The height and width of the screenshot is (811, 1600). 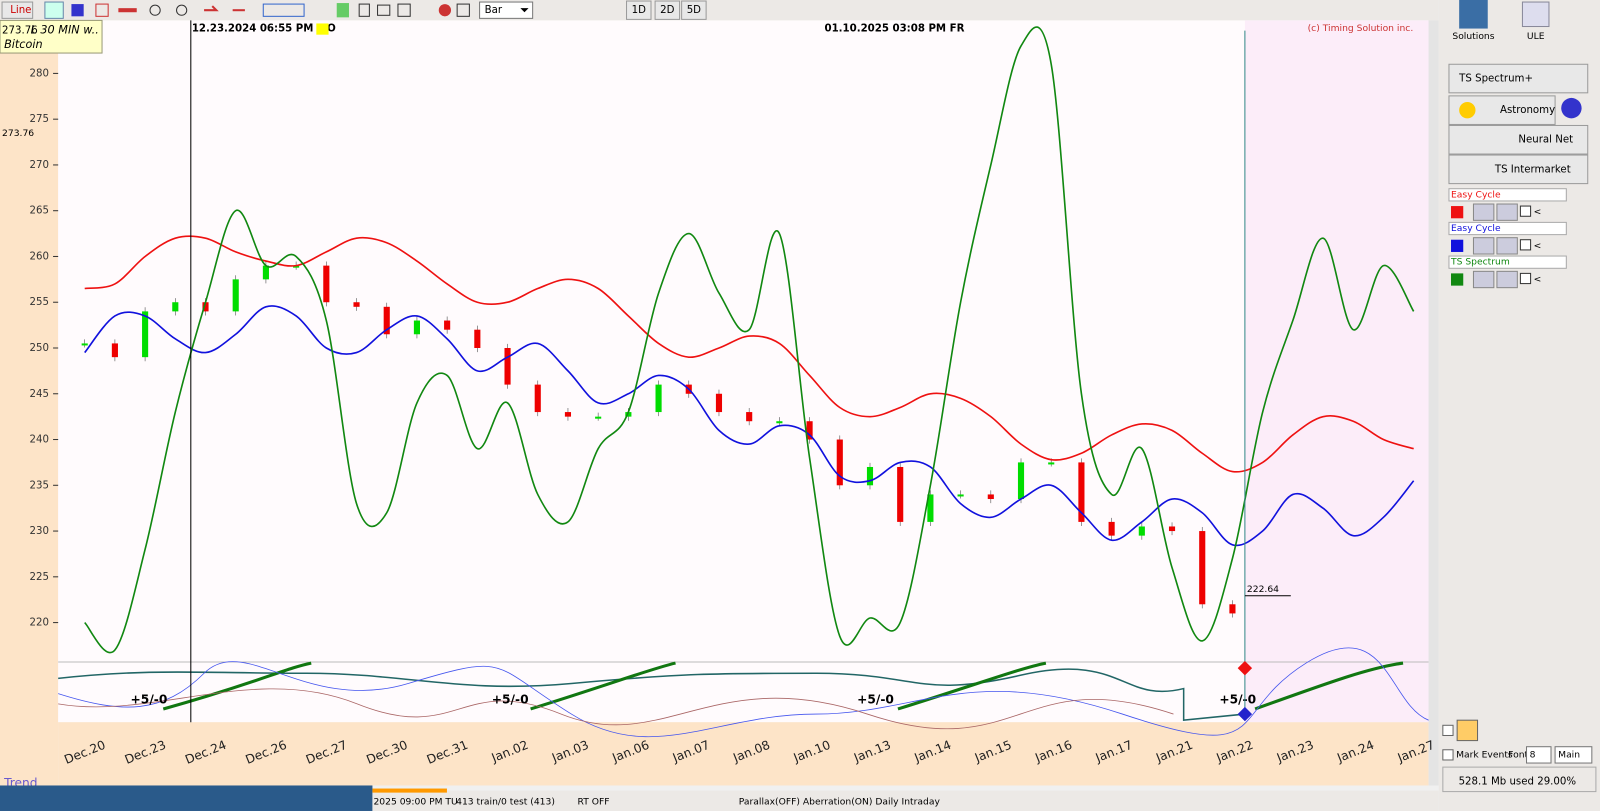 What do you see at coordinates (743, 692) in the screenshot?
I see `oscillator-panel` at bounding box center [743, 692].